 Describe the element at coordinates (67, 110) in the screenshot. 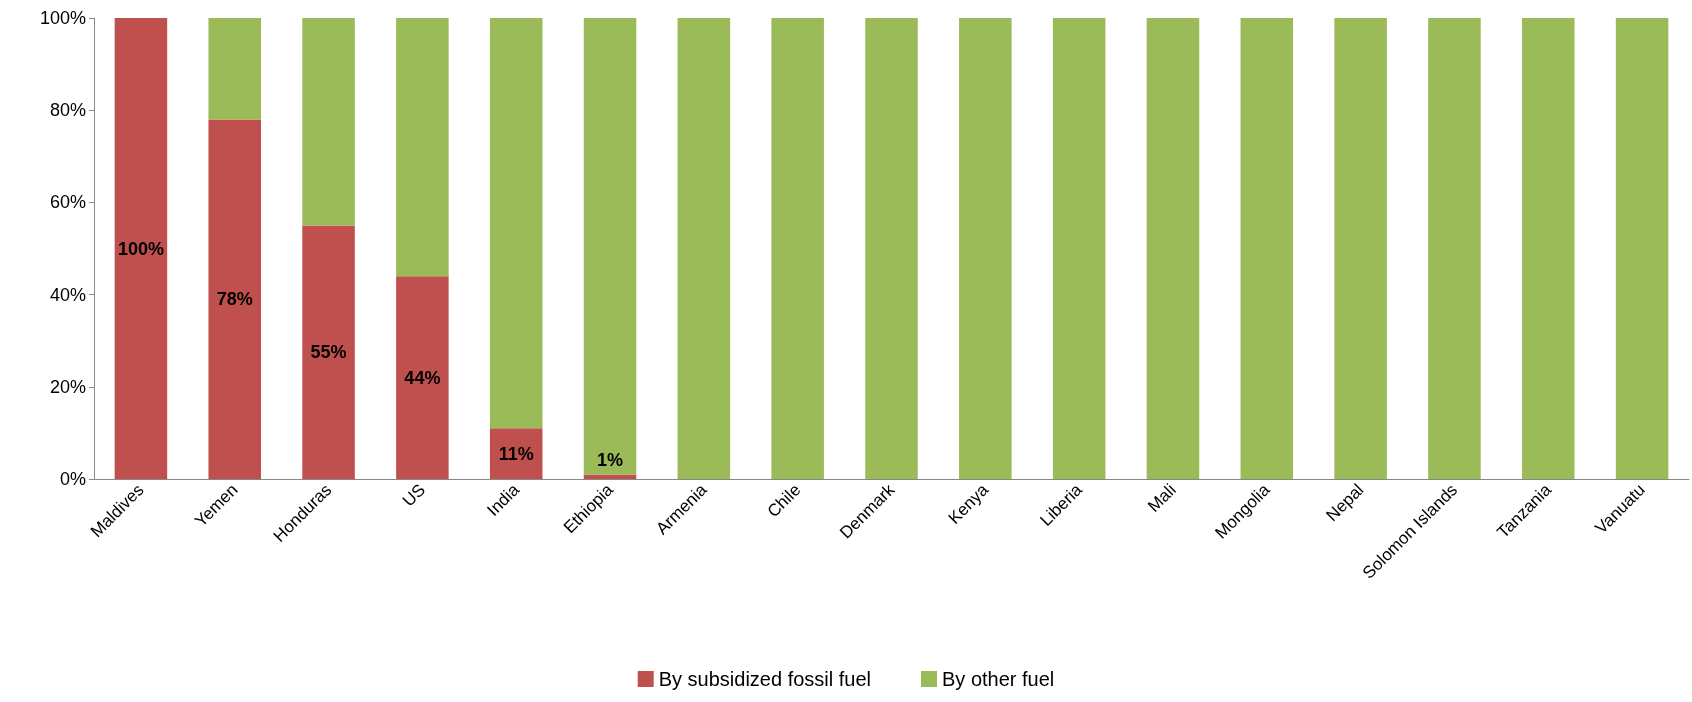

I see `y-tick-label: 80%` at that location.